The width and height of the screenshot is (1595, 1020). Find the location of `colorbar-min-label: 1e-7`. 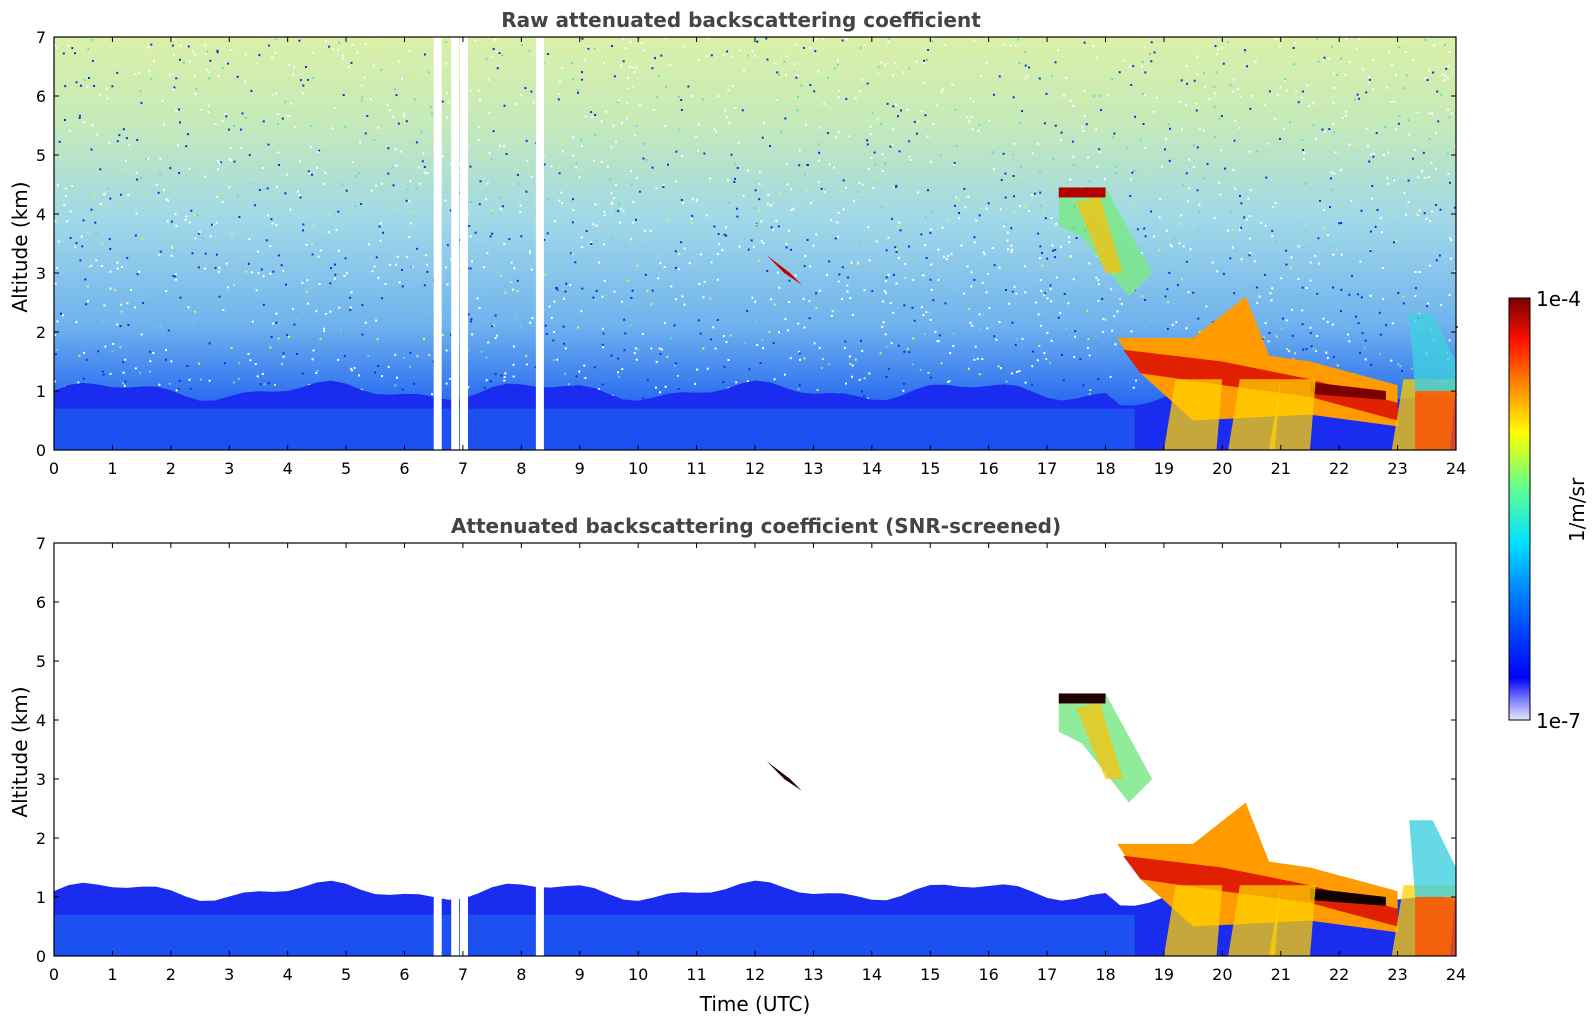

colorbar-min-label: 1e-7 is located at coordinates (1558, 721).